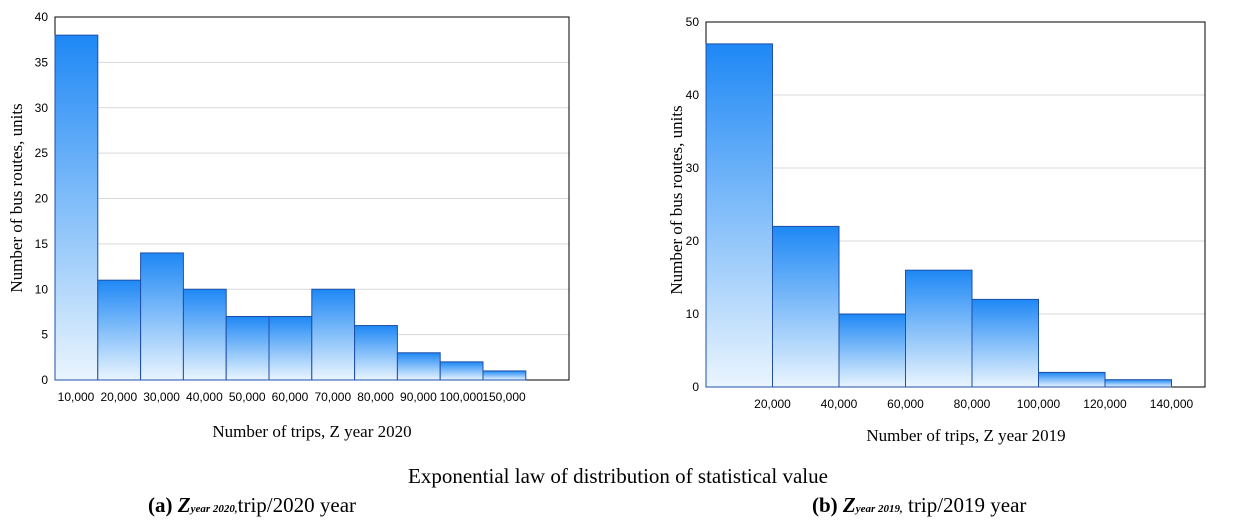 The height and width of the screenshot is (526, 1236). I want to click on x-tick-label: 140,000, so click(1172, 404).